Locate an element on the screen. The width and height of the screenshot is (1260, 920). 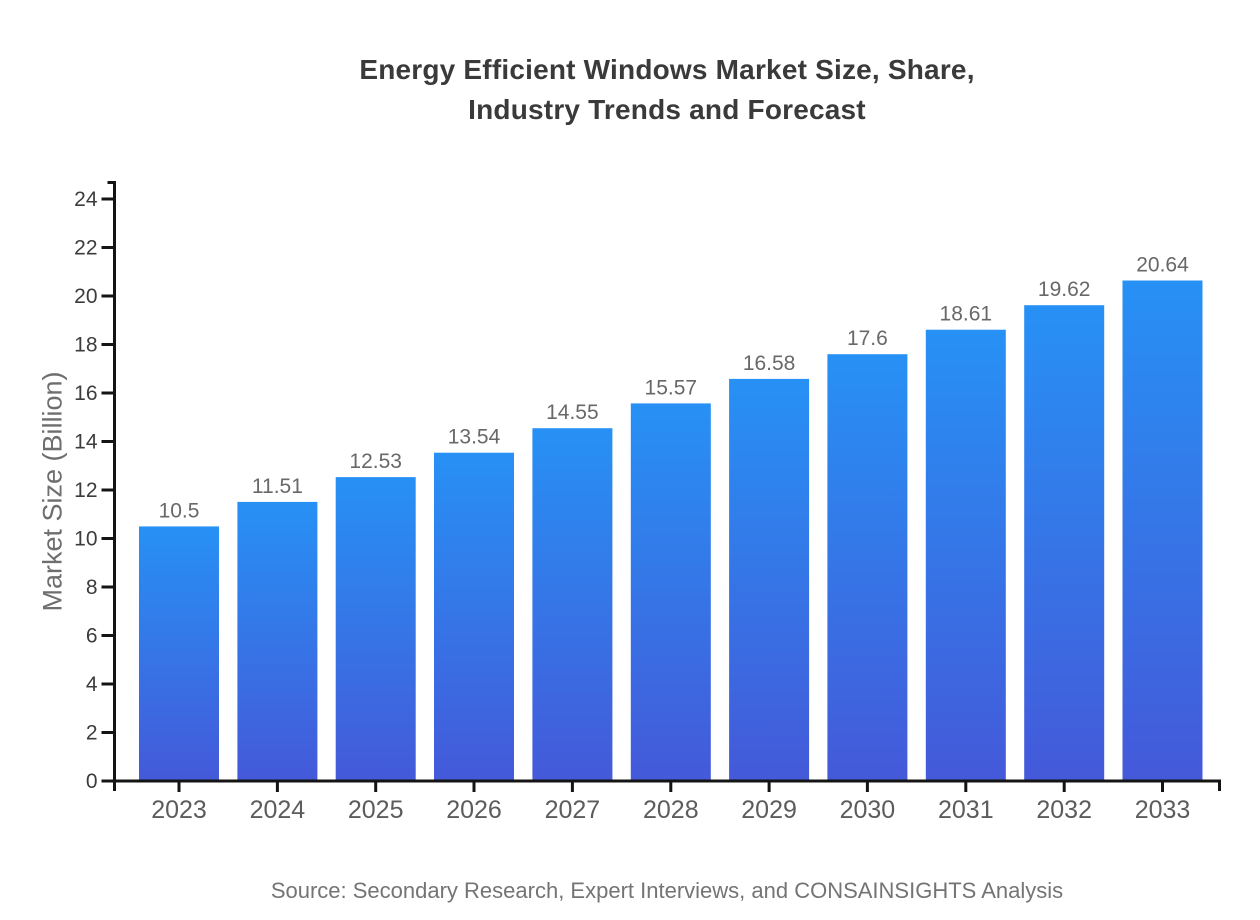
bar-value-label: 15.57 is located at coordinates (671, 387).